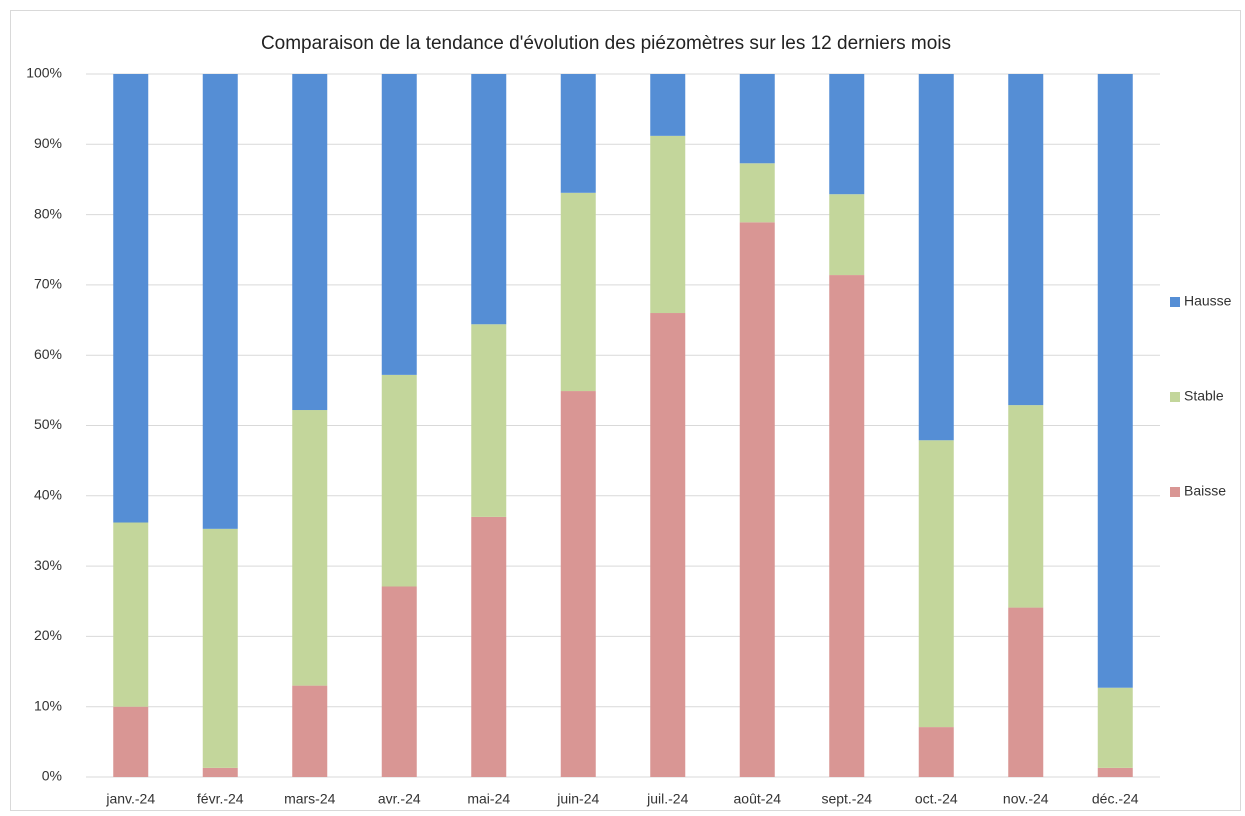  I want to click on x-tick-label: déc.-24, so click(1115, 799).